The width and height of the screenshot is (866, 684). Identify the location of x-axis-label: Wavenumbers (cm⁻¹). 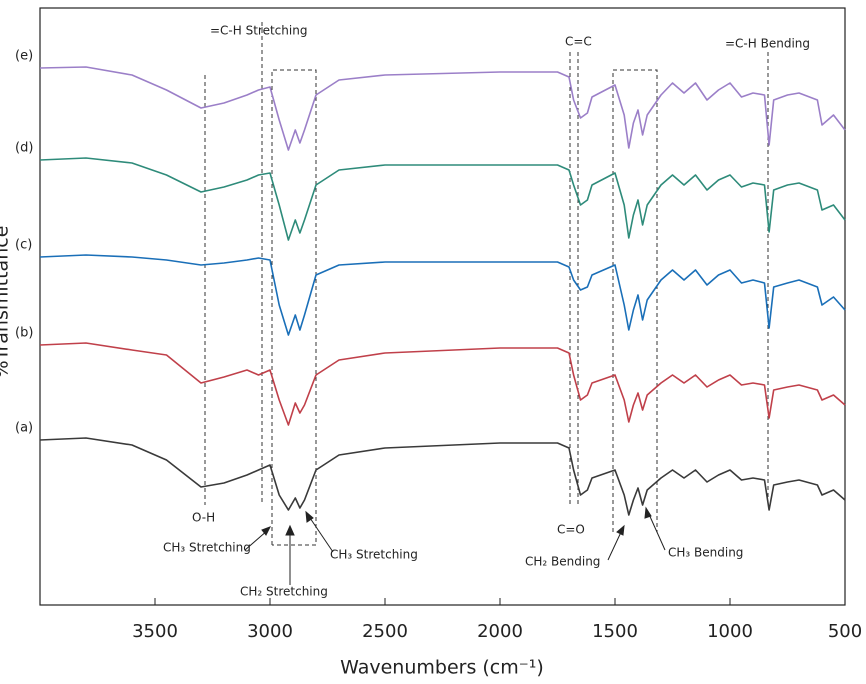
(442, 668).